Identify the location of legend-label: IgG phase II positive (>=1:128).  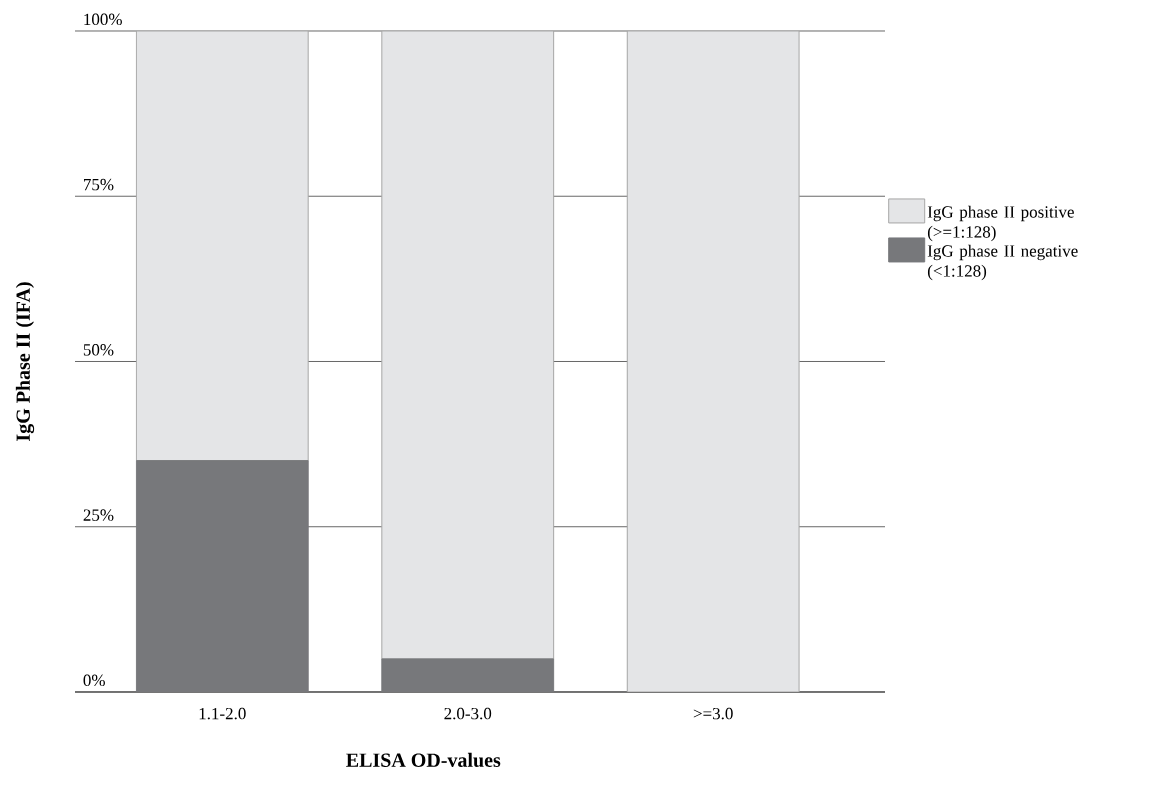
(1000, 223).